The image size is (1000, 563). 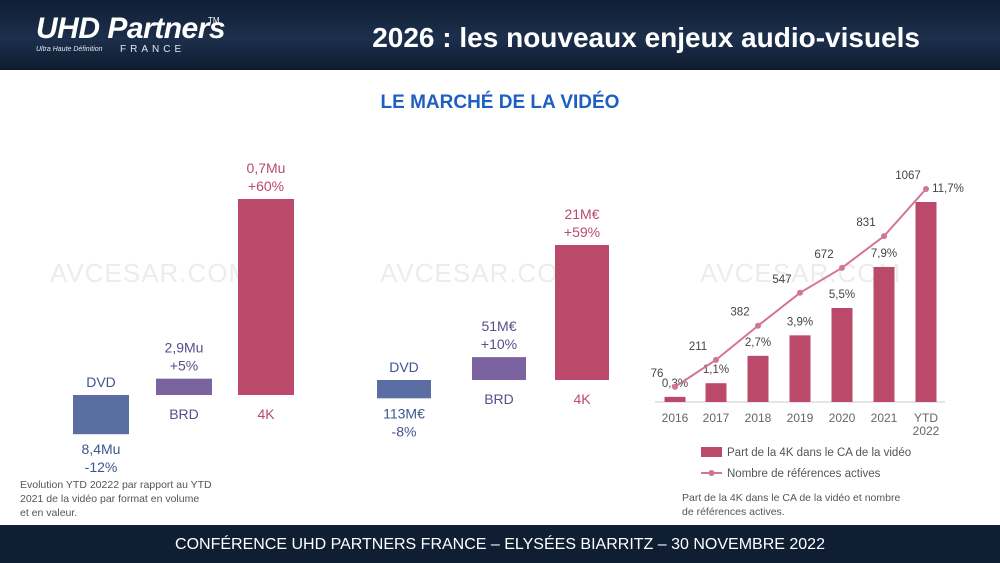 I want to click on value-change-label: +10%, so click(x=499, y=344).